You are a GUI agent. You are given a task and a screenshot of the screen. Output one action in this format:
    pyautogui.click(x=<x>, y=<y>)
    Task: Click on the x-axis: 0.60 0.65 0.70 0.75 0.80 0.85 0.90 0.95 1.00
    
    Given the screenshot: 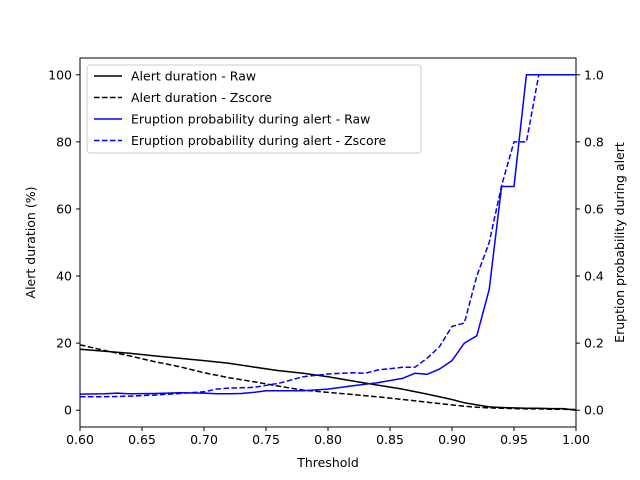 What is the action you would take?
    pyautogui.click(x=328, y=437)
    